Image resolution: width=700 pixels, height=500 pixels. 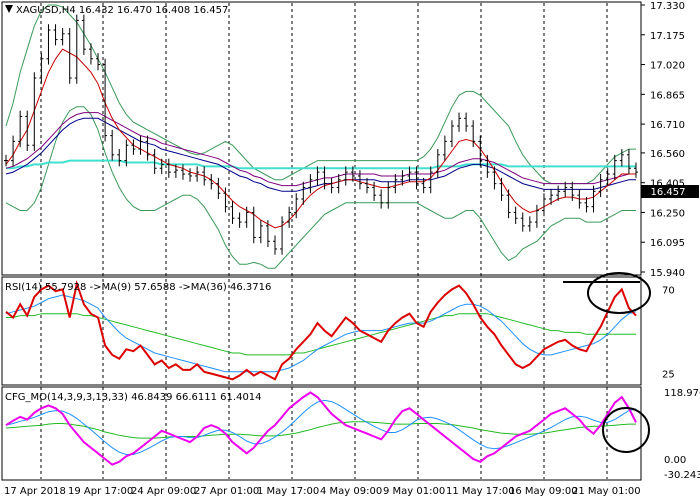 I want to click on cfg-tick-label: 0.00, so click(x=675, y=460).